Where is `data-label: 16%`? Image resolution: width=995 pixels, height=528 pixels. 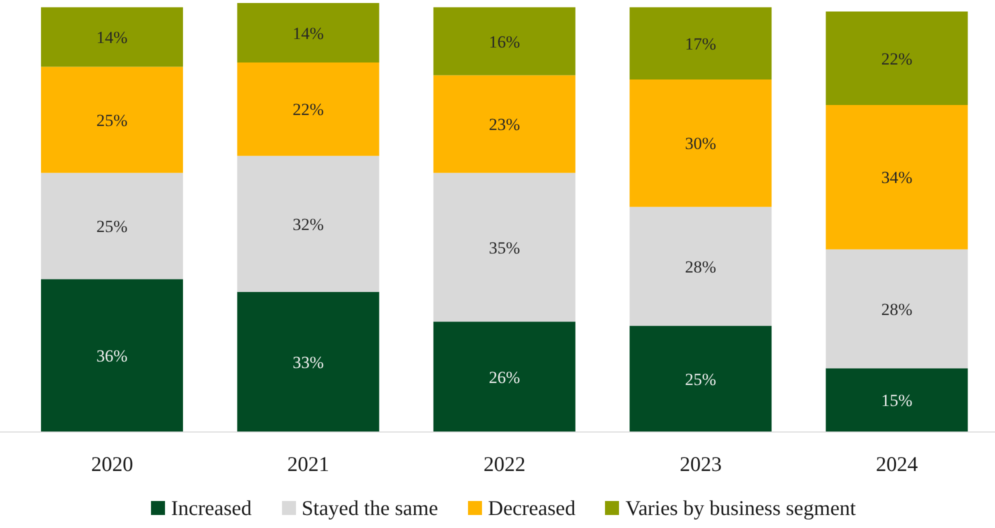 data-label: 16% is located at coordinates (504, 42).